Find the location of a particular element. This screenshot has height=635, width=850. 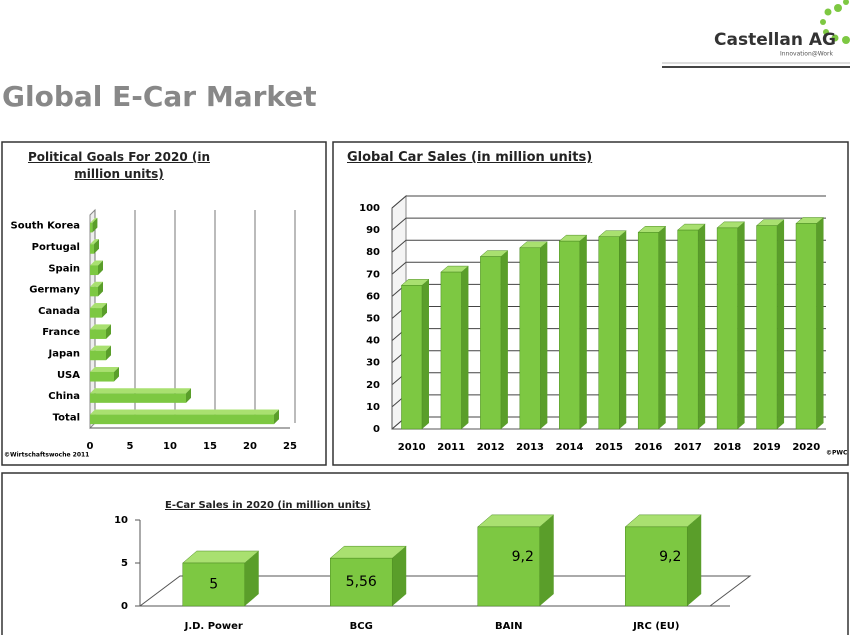

x-tick-label: 2011 is located at coordinates (451, 447).